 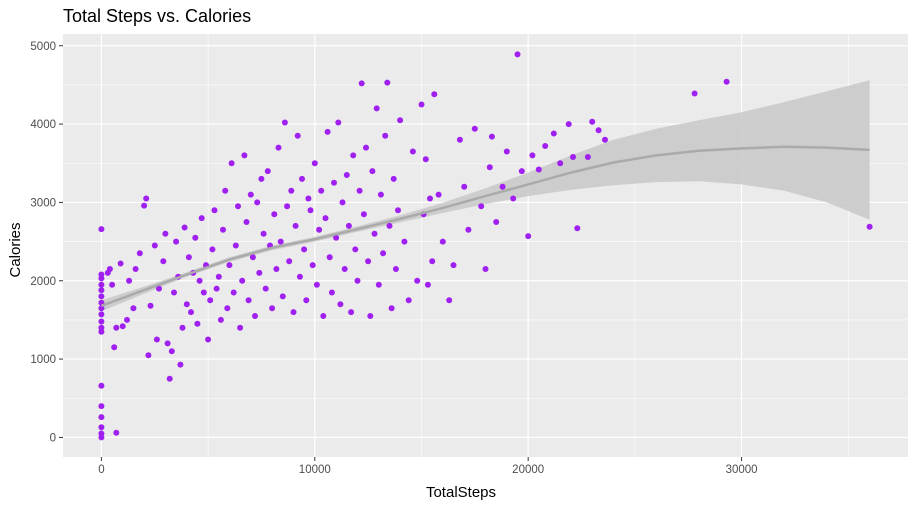 What do you see at coordinates (742, 470) in the screenshot?
I see `x-tick-label: 30000` at bounding box center [742, 470].